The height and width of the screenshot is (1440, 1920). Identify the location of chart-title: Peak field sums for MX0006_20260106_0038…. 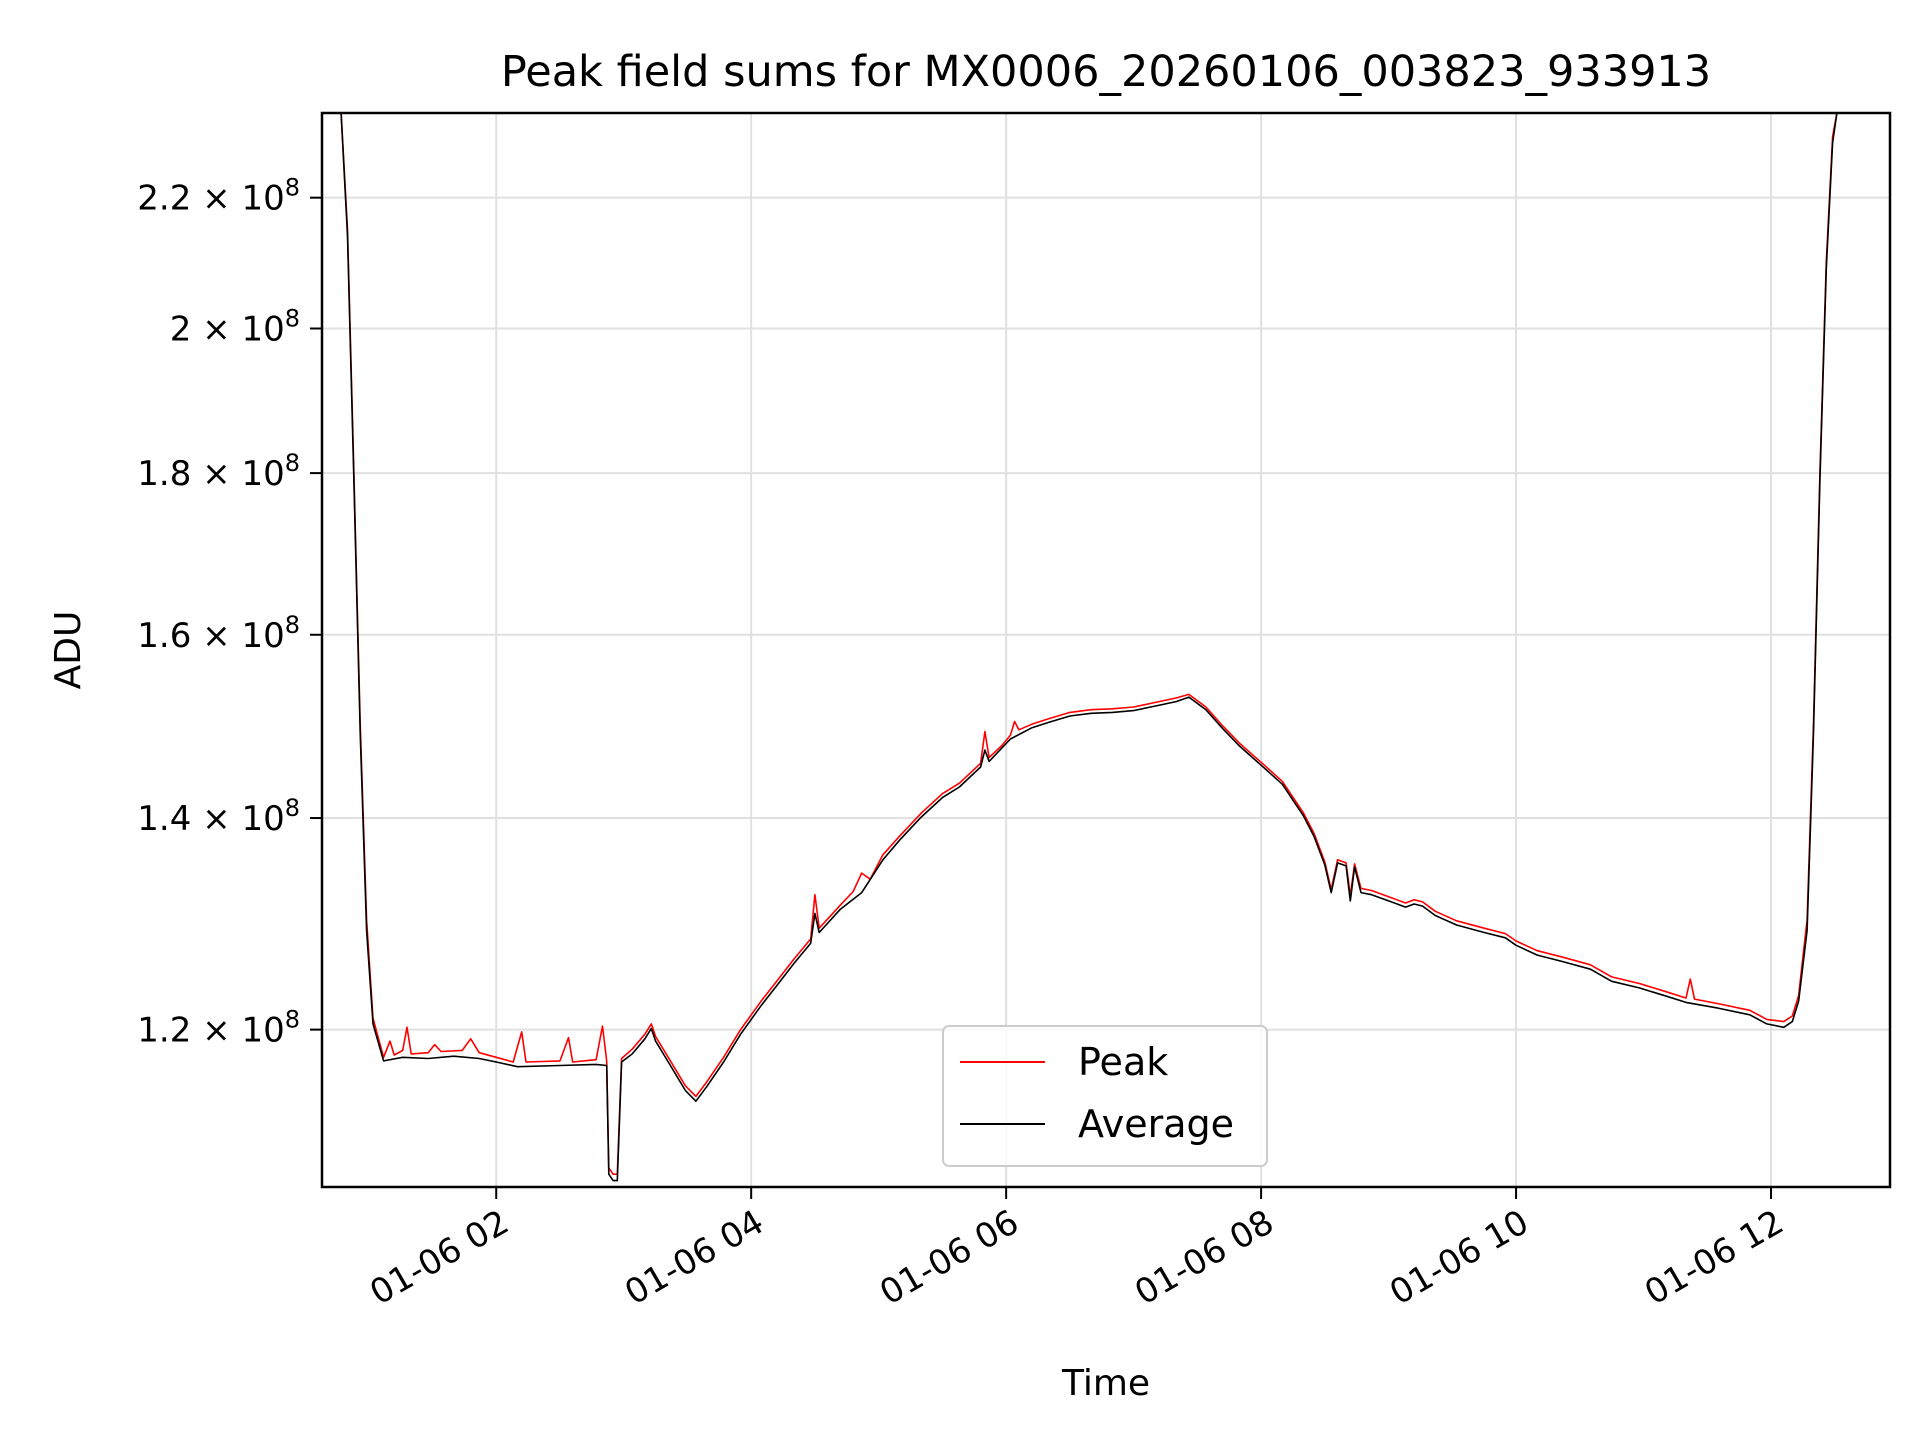
(1106, 72).